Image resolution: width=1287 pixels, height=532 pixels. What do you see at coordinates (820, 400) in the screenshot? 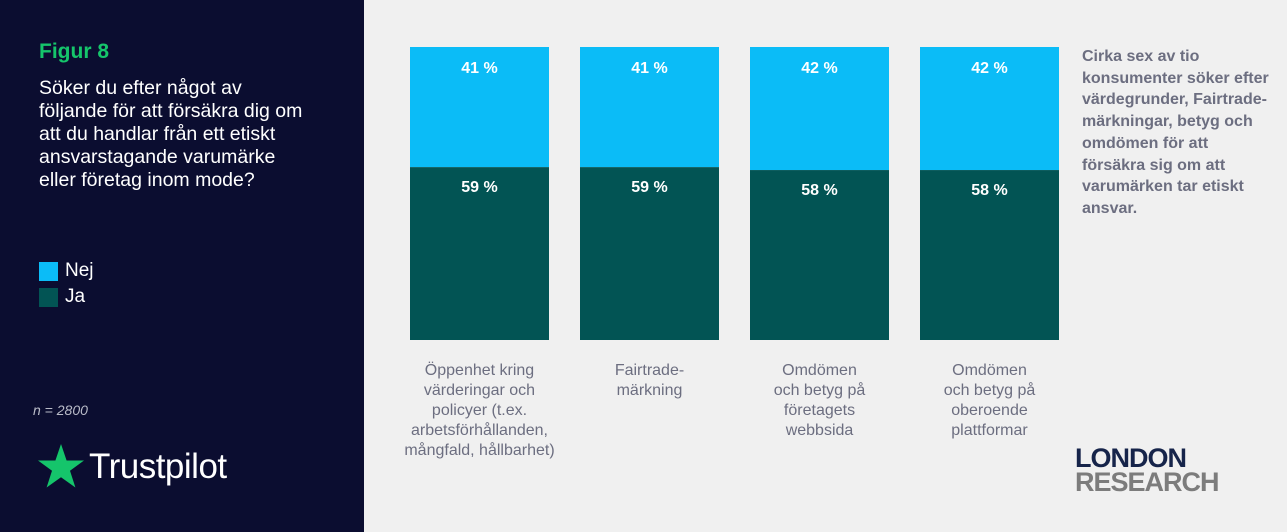
I see `category-label-2: Omdömen och betyg på företagets webbsida` at bounding box center [820, 400].